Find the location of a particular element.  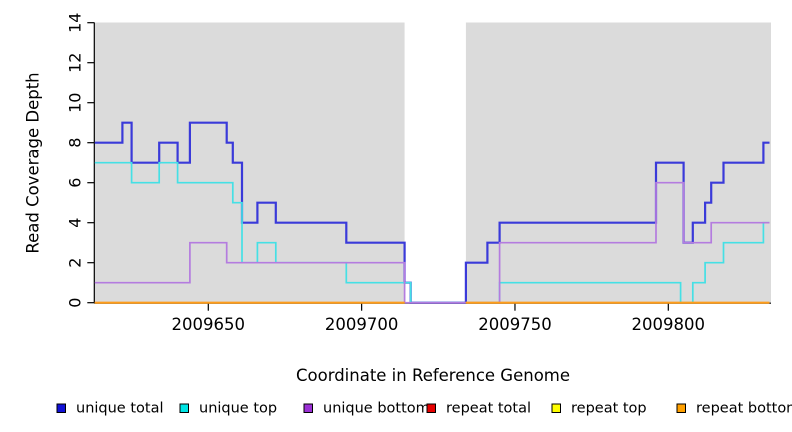

y-tick-label: 12 is located at coordinates (75, 63).